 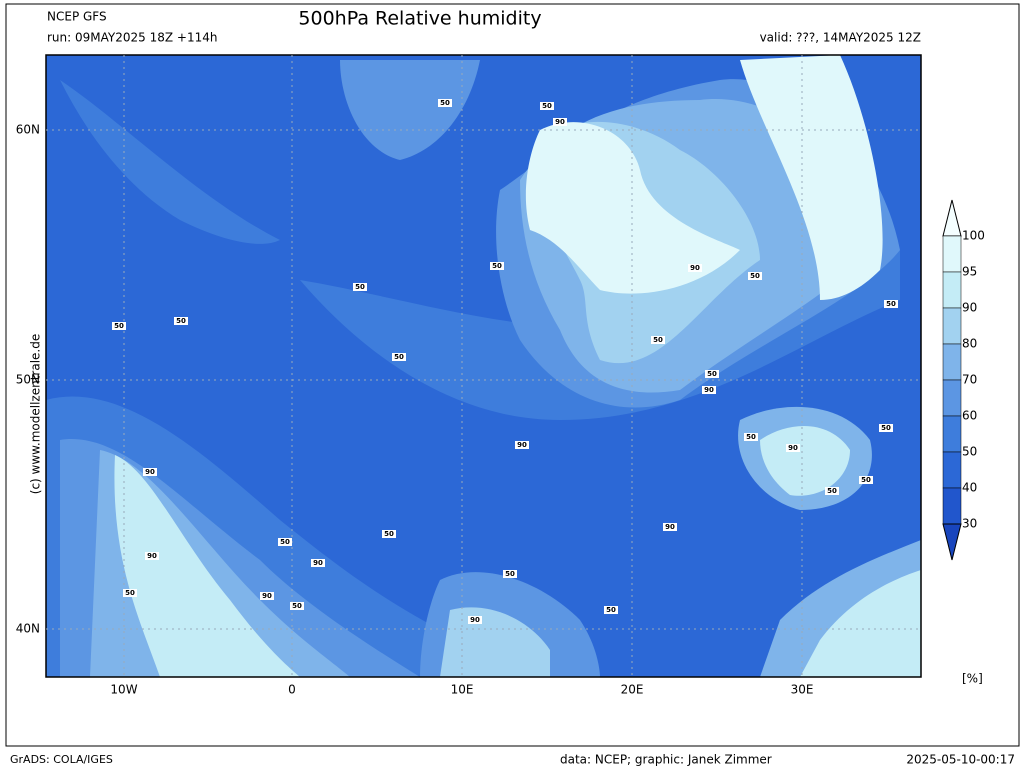 I want to click on lat-label: 60N, so click(x=28, y=130).